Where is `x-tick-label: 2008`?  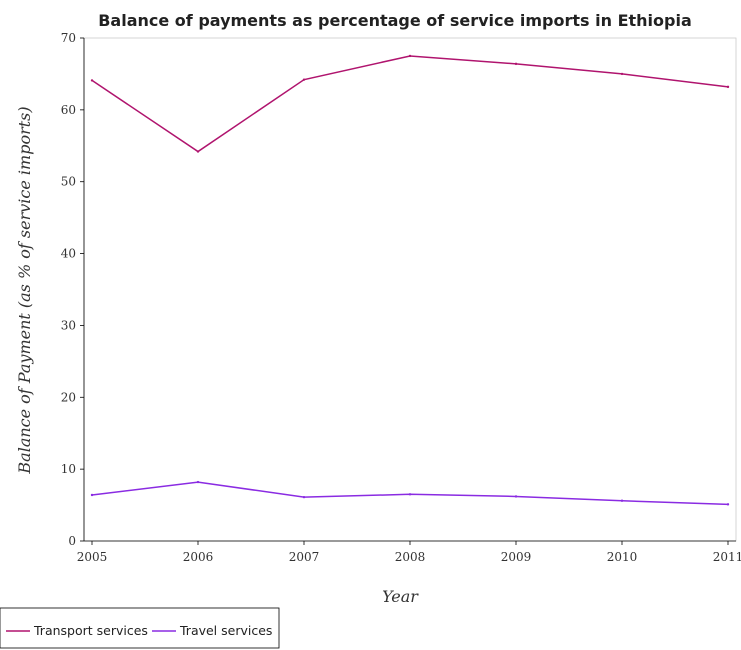 x-tick-label: 2008 is located at coordinates (410, 557).